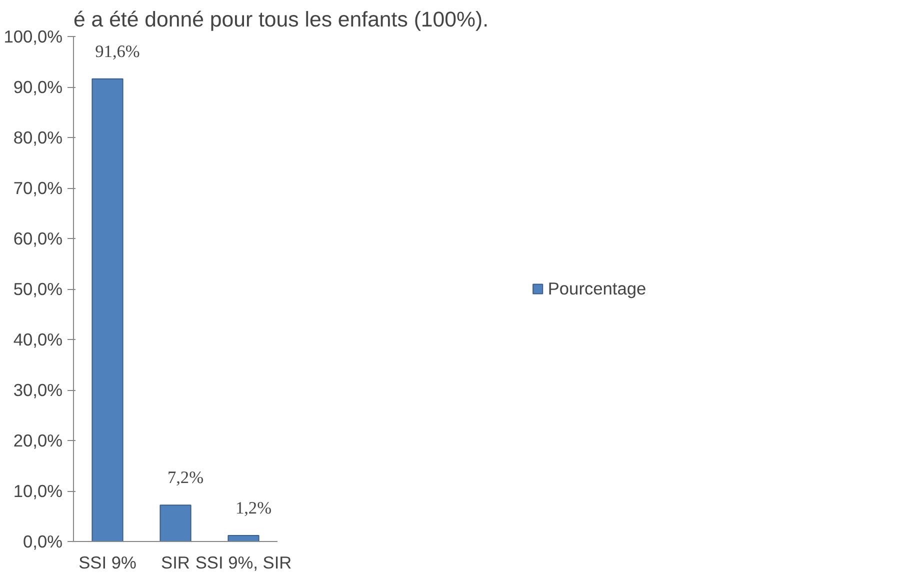  Describe the element at coordinates (185, 478) in the screenshot. I see `data-label: 7,2%` at that location.